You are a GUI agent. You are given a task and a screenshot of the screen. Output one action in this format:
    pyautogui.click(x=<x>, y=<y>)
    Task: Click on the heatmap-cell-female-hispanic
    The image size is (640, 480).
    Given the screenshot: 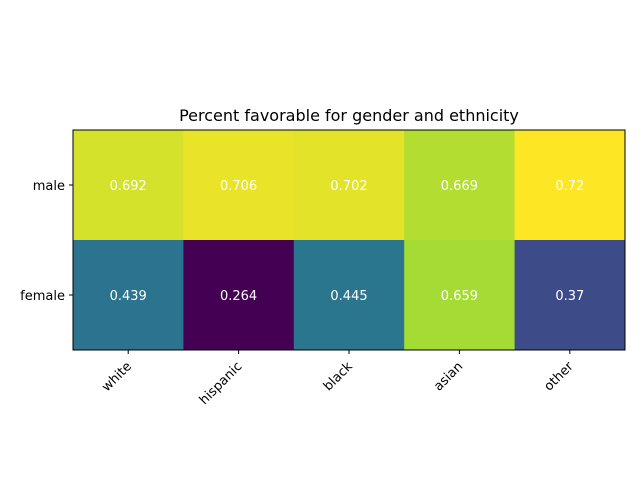 What is the action you would take?
    pyautogui.click(x=239, y=295)
    